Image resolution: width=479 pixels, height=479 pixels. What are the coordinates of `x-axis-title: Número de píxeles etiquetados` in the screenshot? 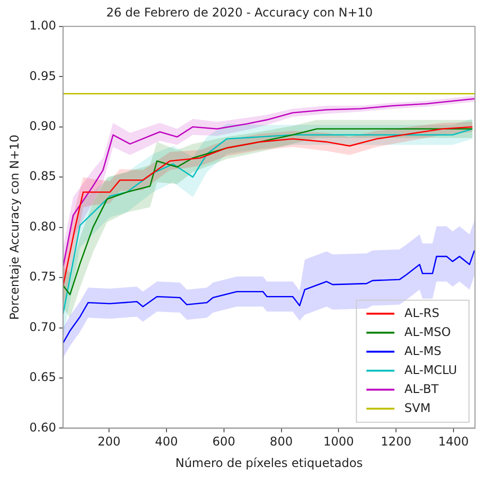 It's located at (269, 463).